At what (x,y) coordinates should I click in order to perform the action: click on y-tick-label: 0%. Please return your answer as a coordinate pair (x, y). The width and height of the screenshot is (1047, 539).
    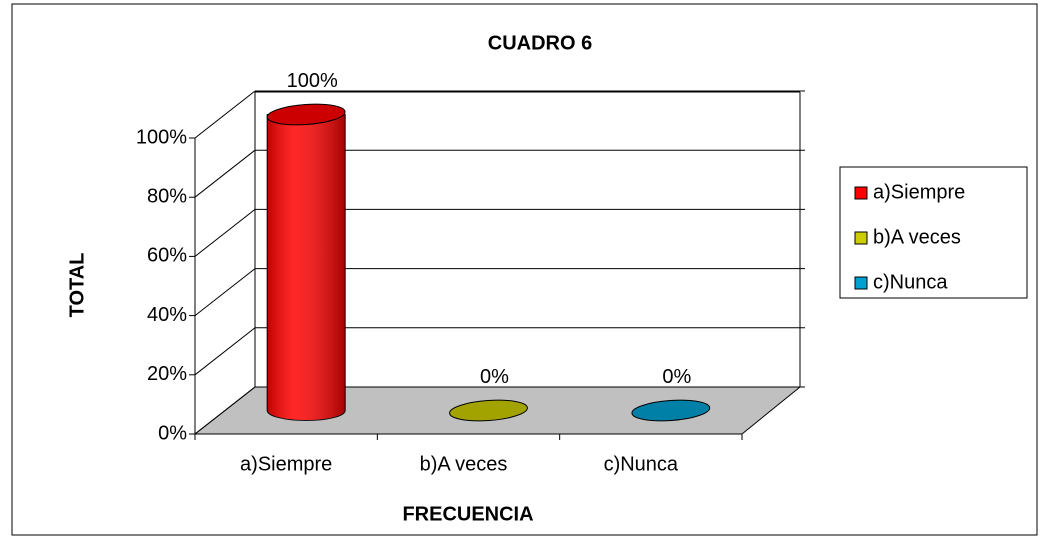
    Looking at the image, I should click on (172, 433).